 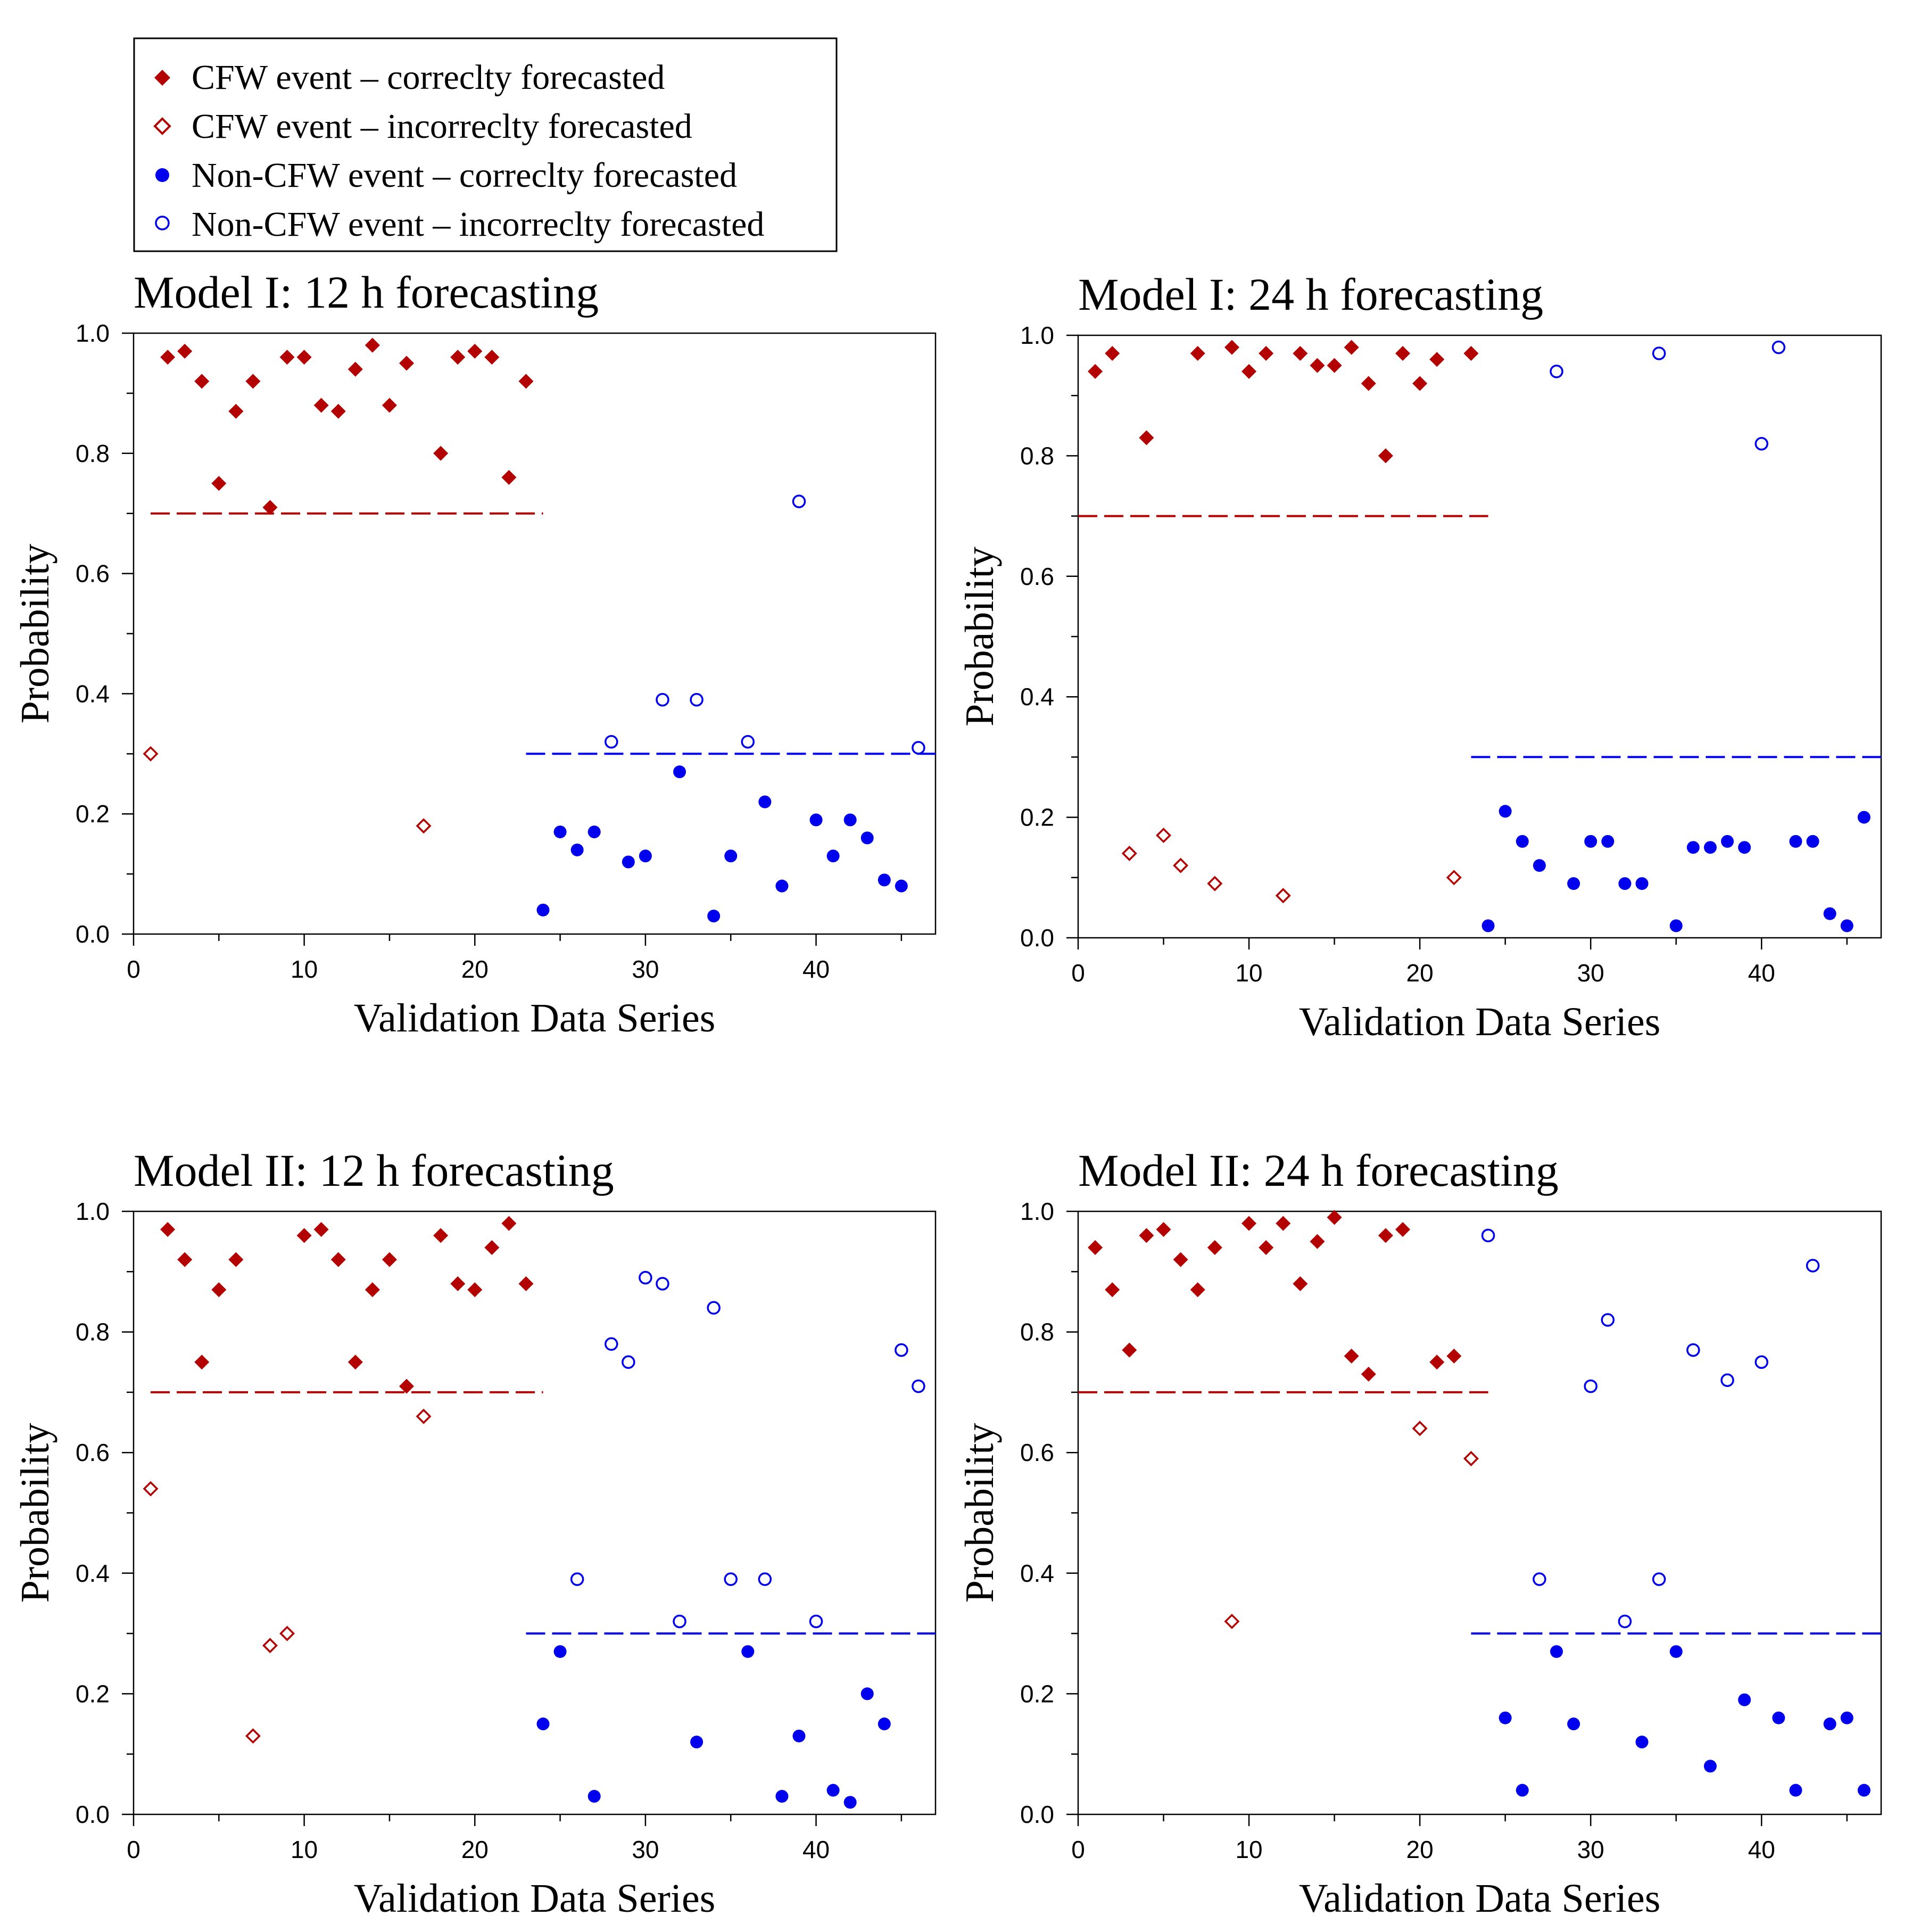 What do you see at coordinates (93, 1211) in the screenshot?
I see `y-tick-label: 1.0` at bounding box center [93, 1211].